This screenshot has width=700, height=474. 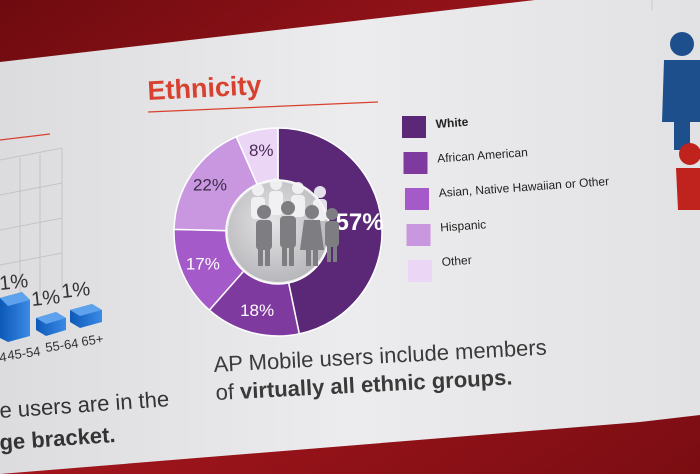 I want to click on donut-slice-label: 17%, so click(x=203, y=263).